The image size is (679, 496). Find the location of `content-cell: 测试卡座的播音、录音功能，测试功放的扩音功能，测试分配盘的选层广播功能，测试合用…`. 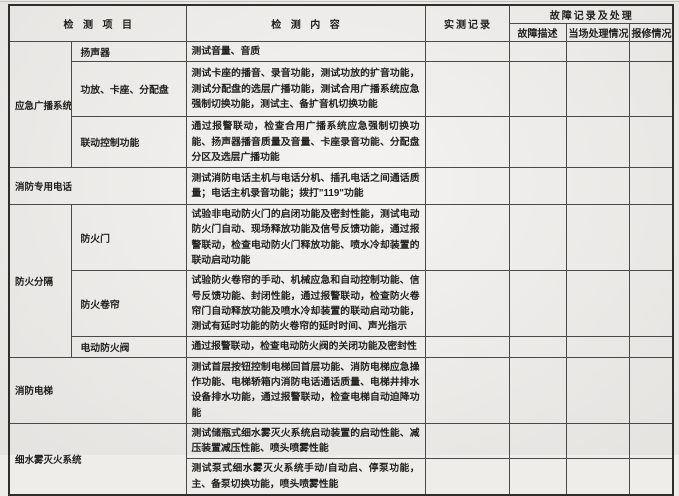

content-cell: 测试卡座的播音、录音功能，测试功放的扩音功能，测试分配盘的选层广播功能，测试合用… is located at coordinates (305, 89).